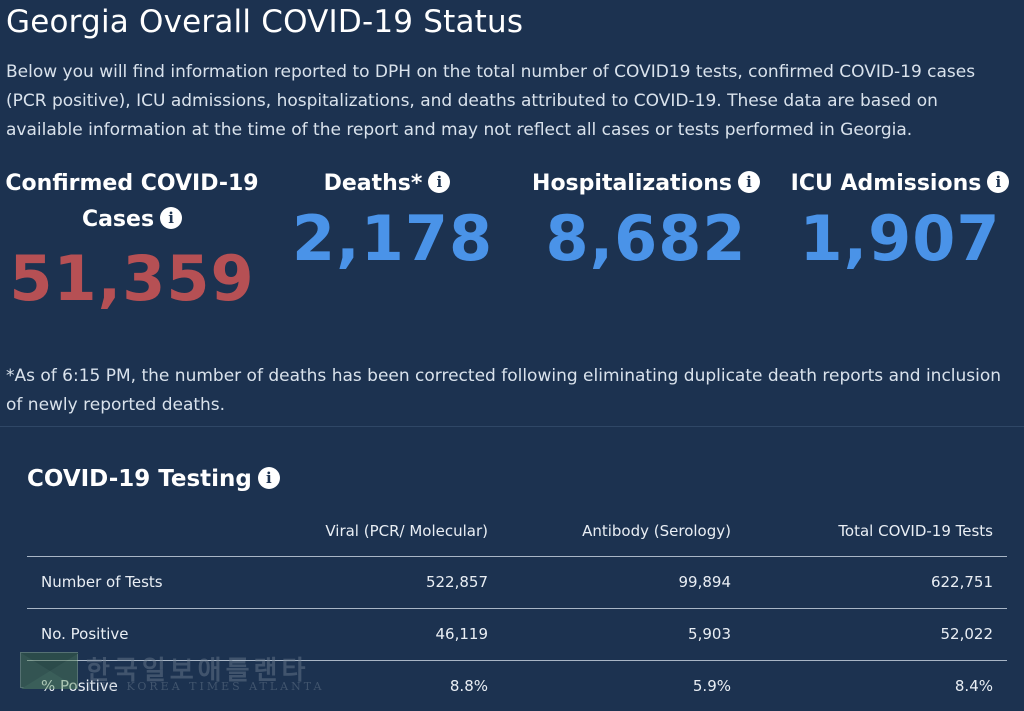 The height and width of the screenshot is (711, 1024). I want to click on korea-times-watermark: 한국일보애틀랜타 THE KOREA TIMES ATLANTA, so click(175, 673).